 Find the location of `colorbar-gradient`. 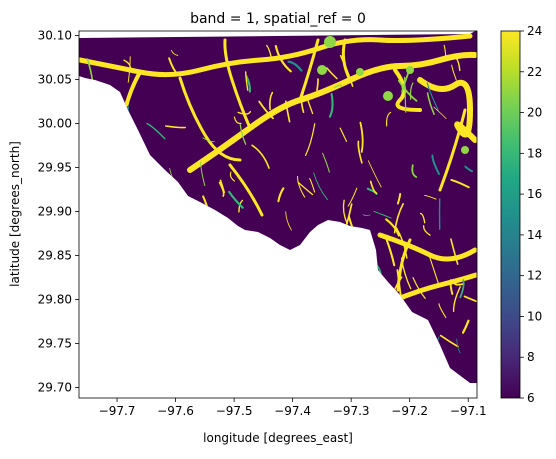

colorbar-gradient is located at coordinates (510, 214).